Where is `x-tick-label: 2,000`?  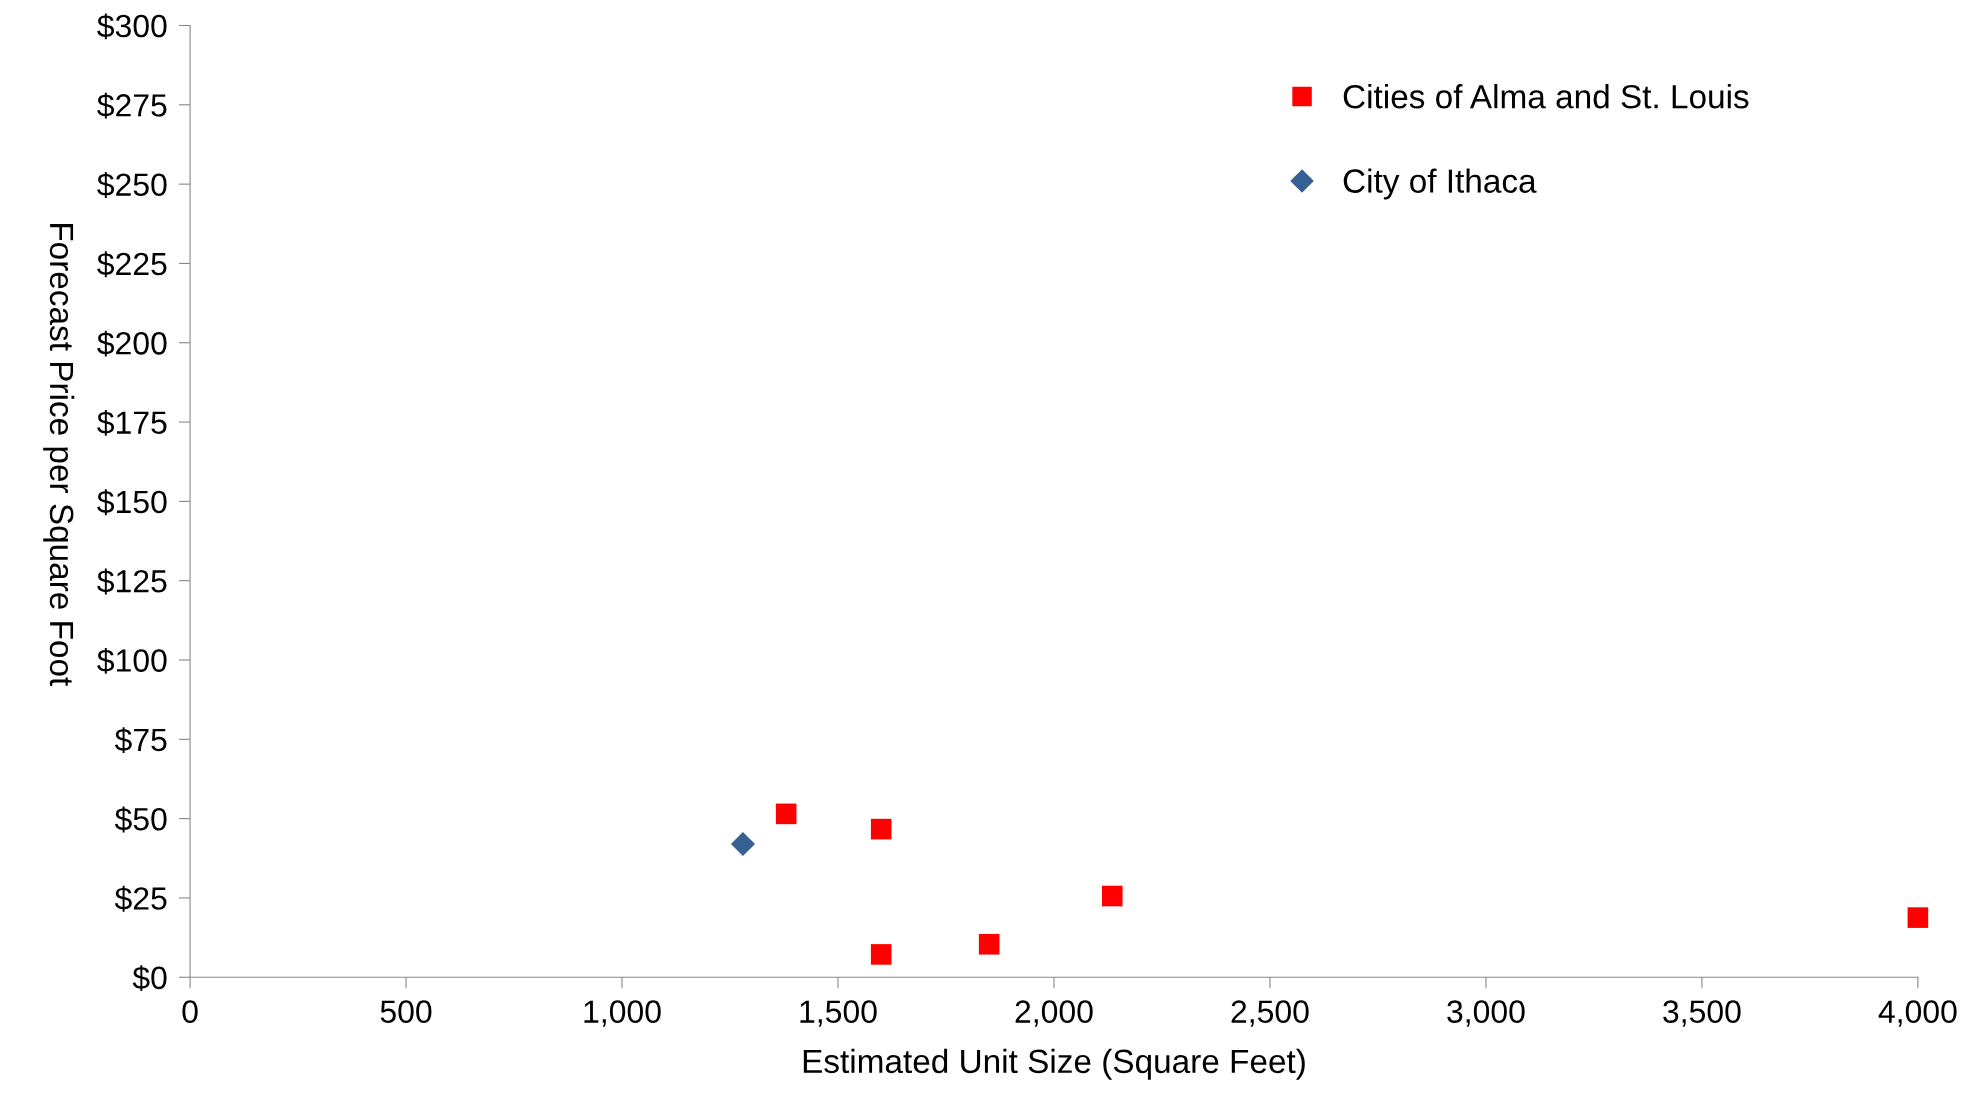
x-tick-label: 2,000 is located at coordinates (1054, 1013).